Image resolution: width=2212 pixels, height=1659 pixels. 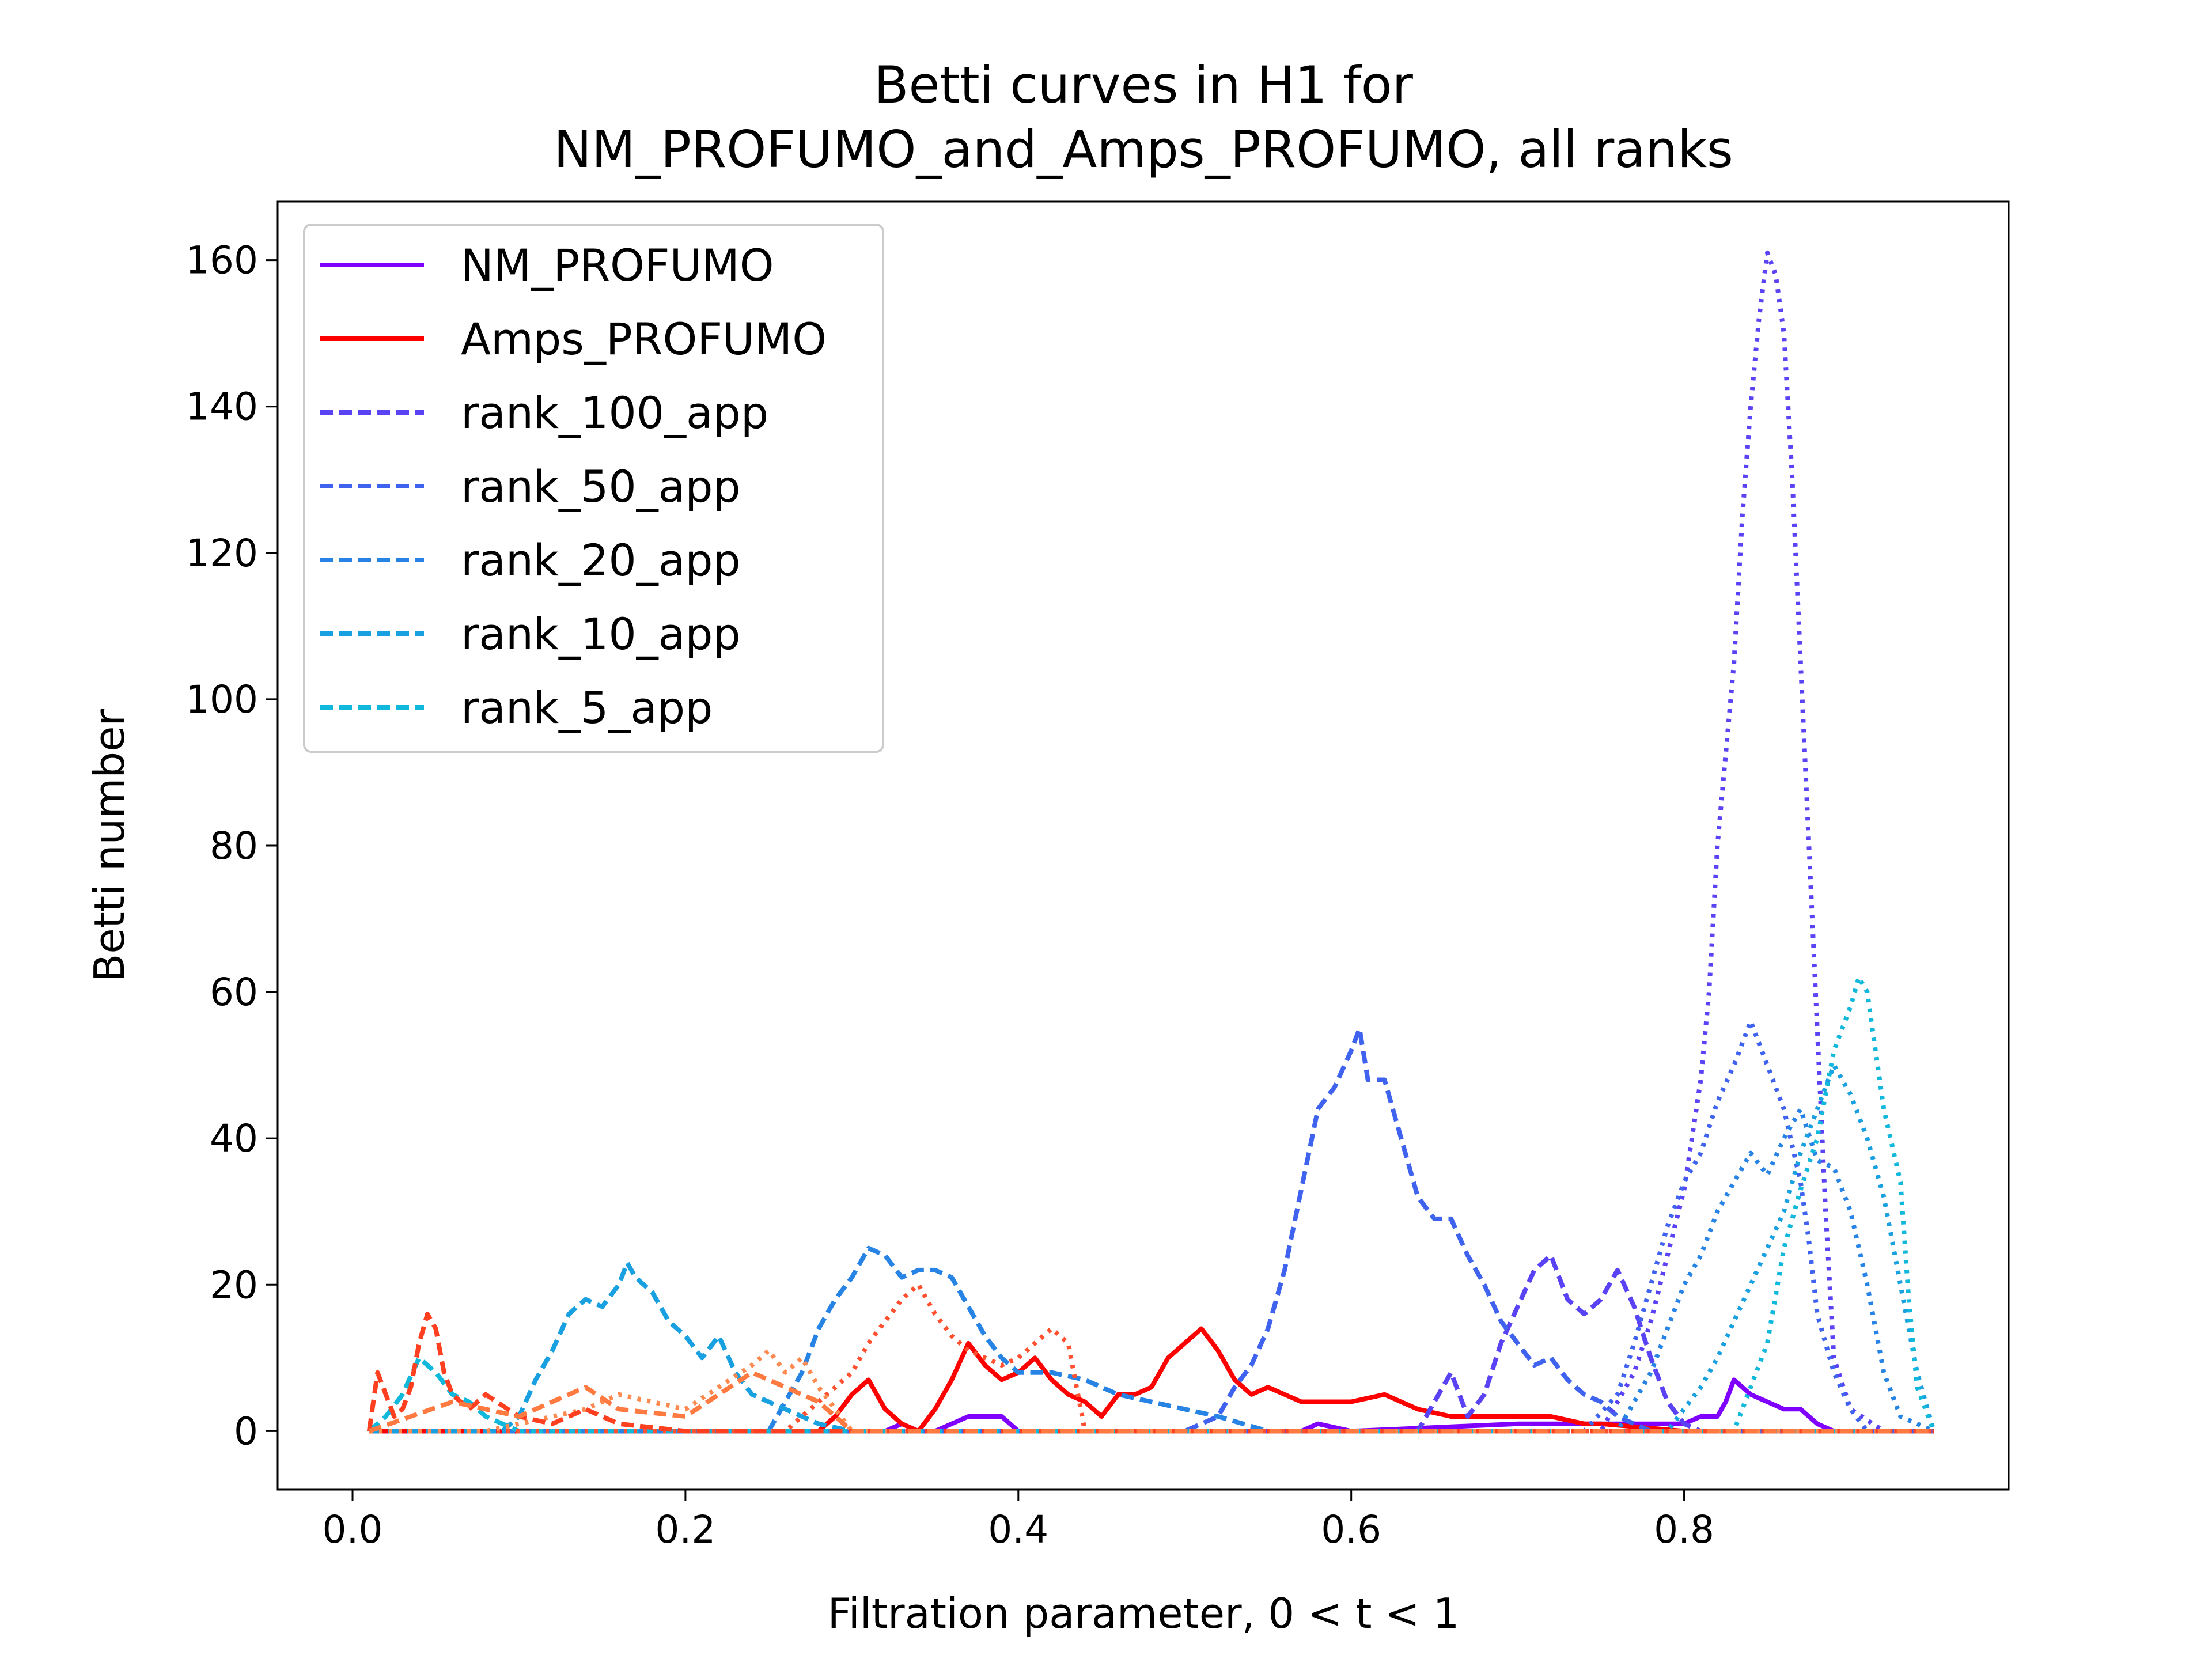 What do you see at coordinates (1684, 1530) in the screenshot?
I see `x-tick-label: 0.8` at bounding box center [1684, 1530].